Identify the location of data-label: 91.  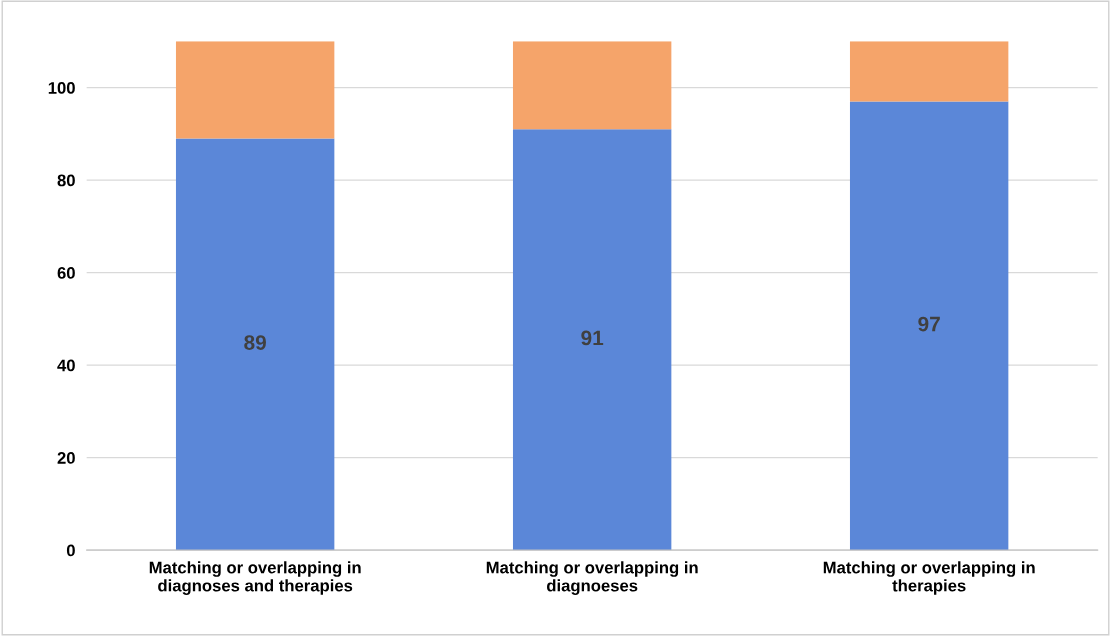
(592, 338).